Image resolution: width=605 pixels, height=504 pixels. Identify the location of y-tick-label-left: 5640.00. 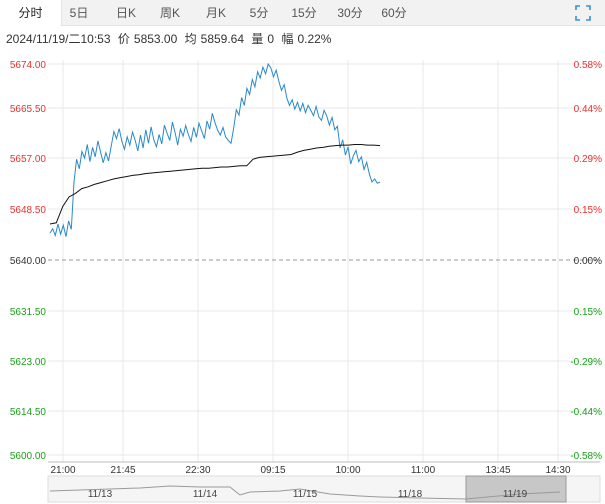
(28, 261).